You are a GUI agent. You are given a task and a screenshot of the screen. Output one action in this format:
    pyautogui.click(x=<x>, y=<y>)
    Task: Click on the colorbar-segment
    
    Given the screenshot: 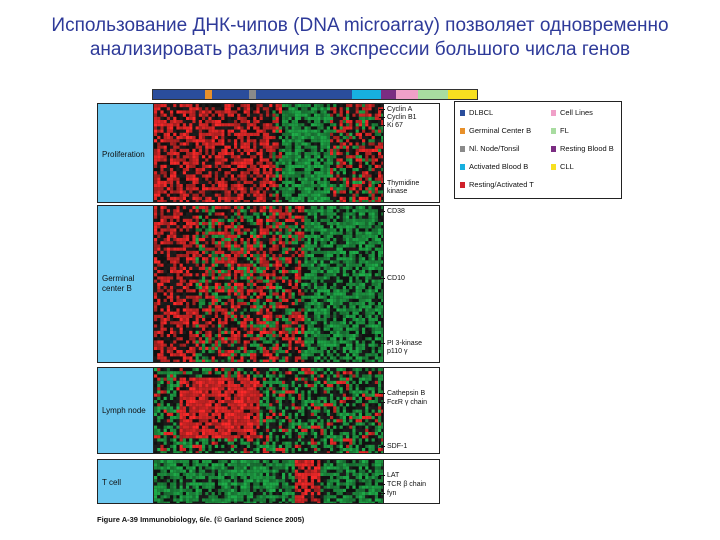 What is the action you would take?
    pyautogui.click(x=366, y=94)
    